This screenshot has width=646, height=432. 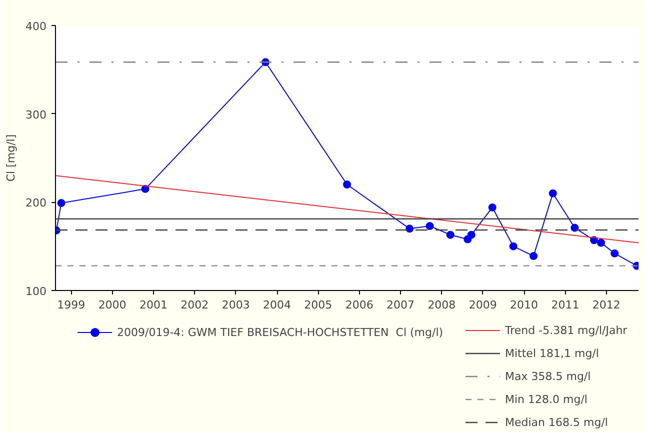 What do you see at coordinates (565, 305) in the screenshot?
I see `x-tick-label: 2011` at bounding box center [565, 305].